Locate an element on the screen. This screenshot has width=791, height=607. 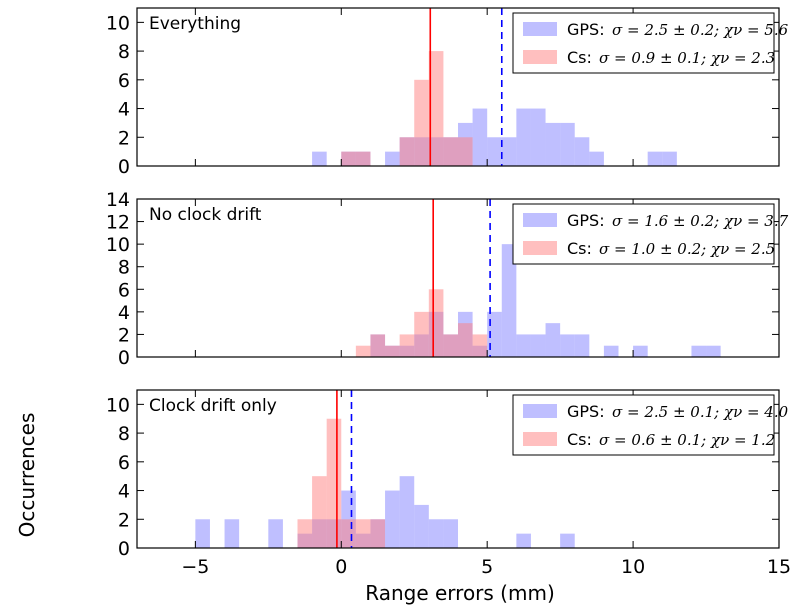
legend-stats: σ = 0.9 ± 0.1; χν = 2.3 is located at coordinates (687, 58).